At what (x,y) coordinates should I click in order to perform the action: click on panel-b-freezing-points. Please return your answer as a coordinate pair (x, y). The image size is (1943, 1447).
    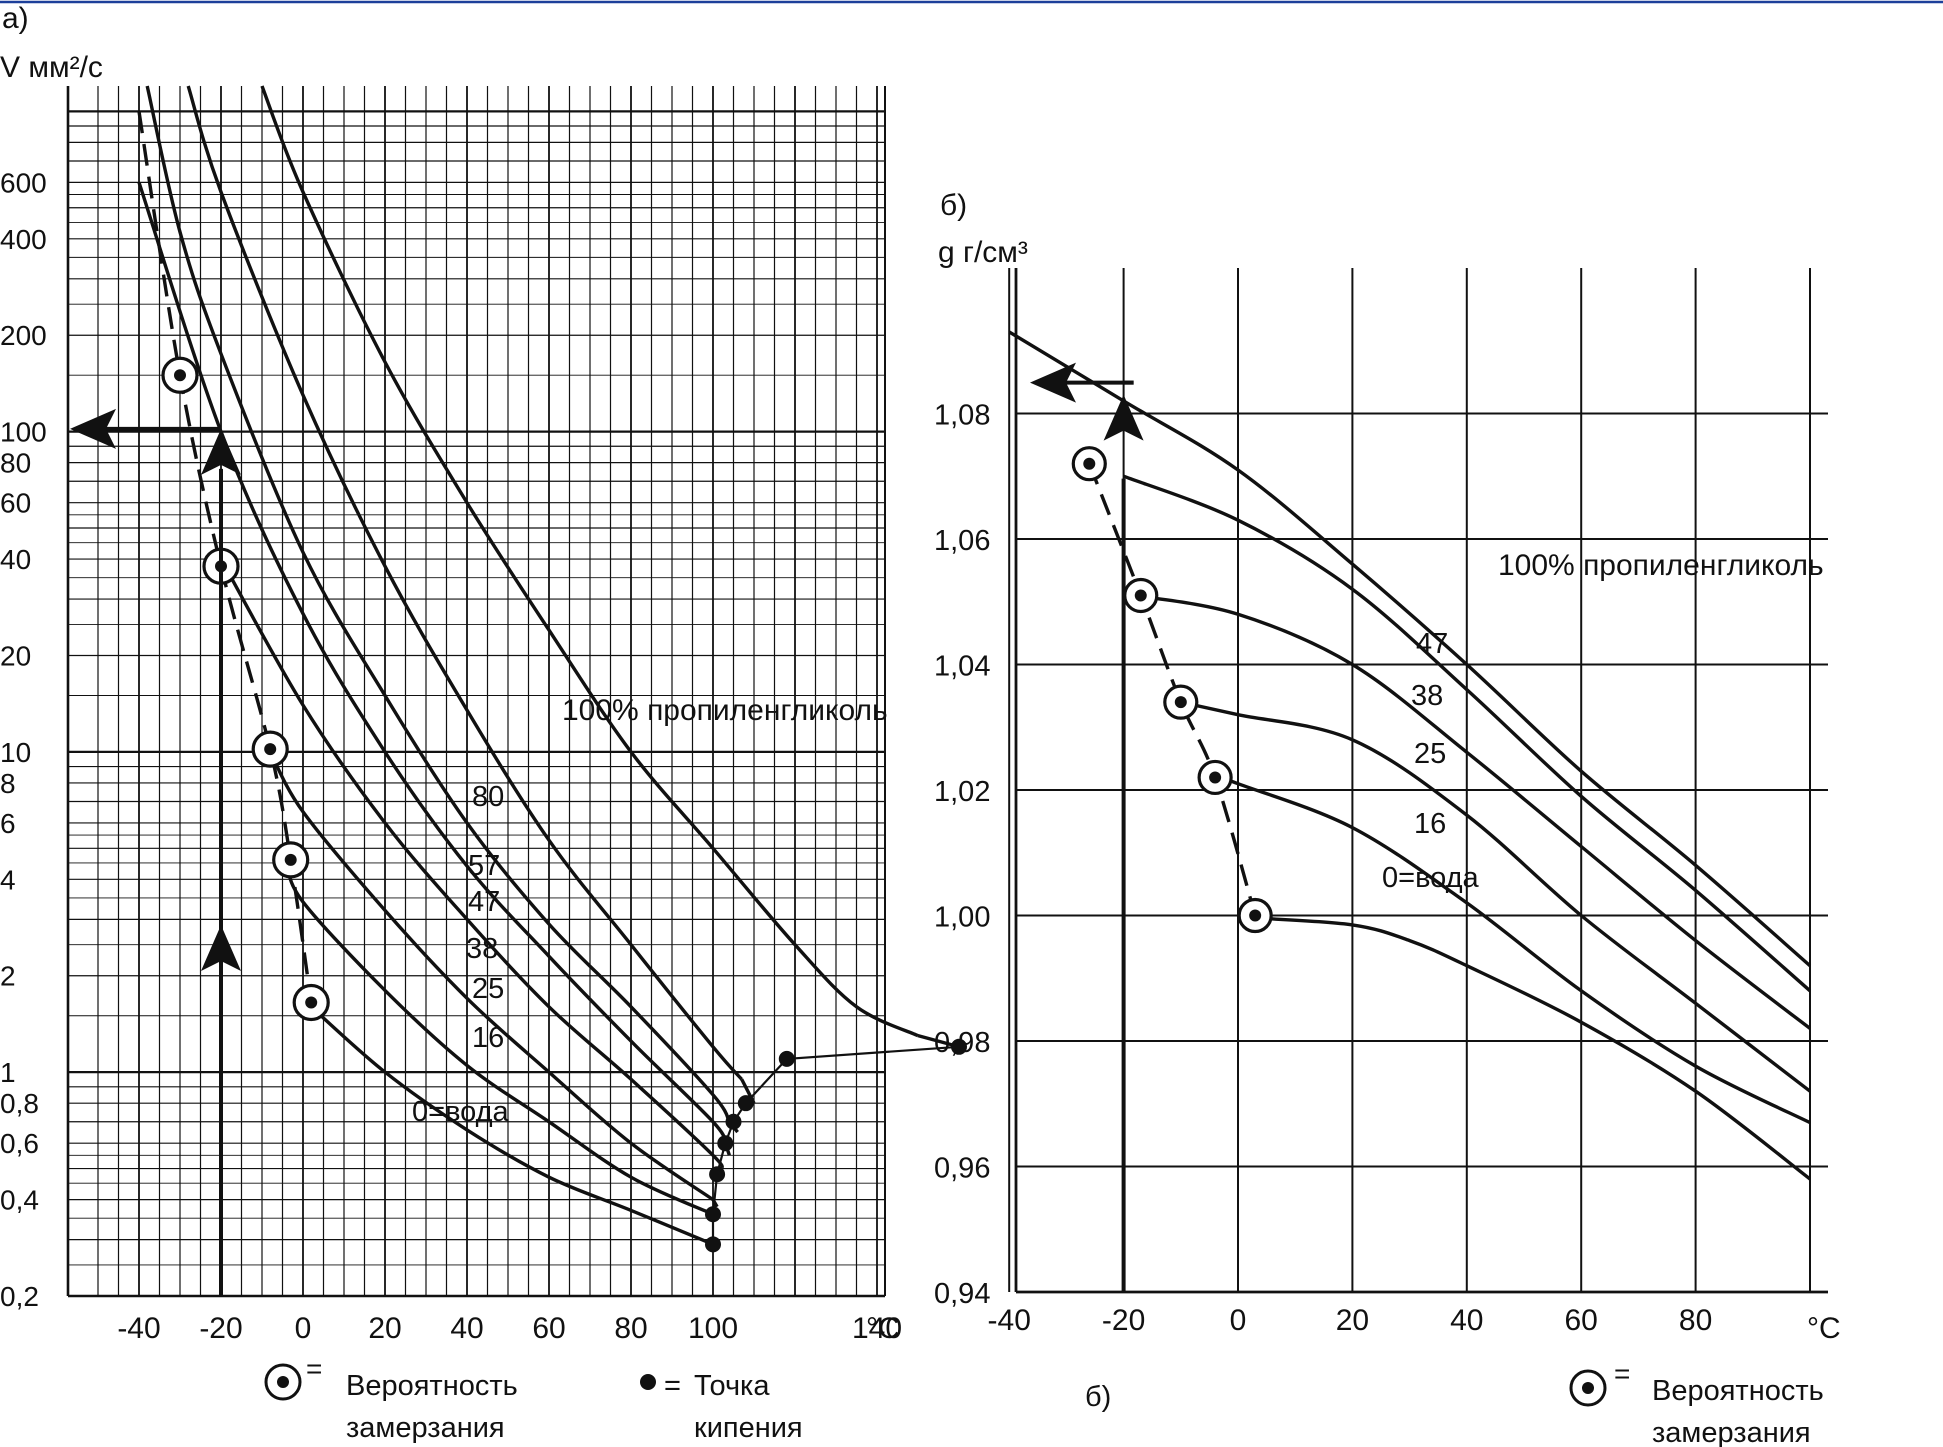
    Looking at the image, I should click on (1172, 690).